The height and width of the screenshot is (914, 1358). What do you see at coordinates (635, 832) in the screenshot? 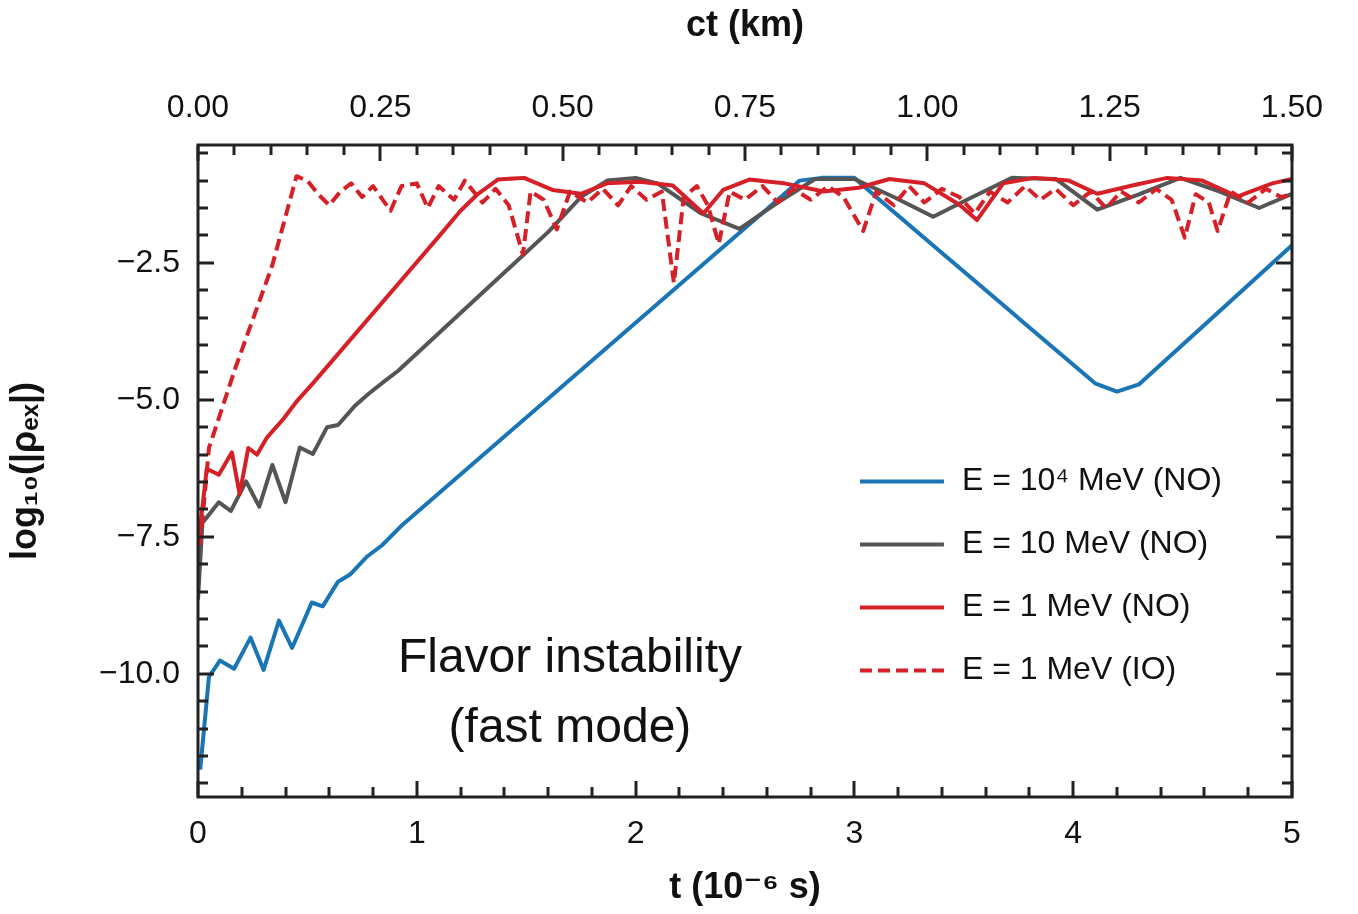
I see `x-tick-label: 2` at bounding box center [635, 832].